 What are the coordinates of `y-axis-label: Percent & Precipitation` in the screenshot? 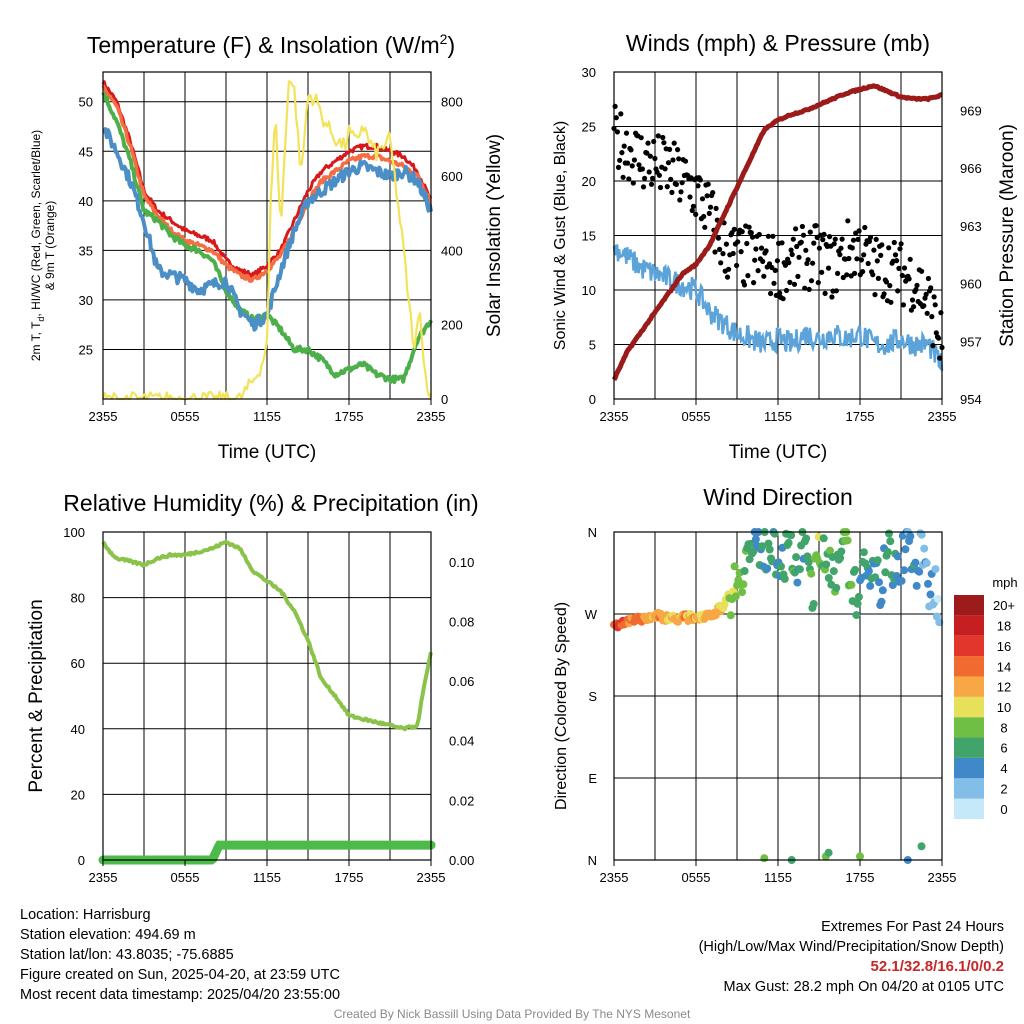 It's located at (36, 695).